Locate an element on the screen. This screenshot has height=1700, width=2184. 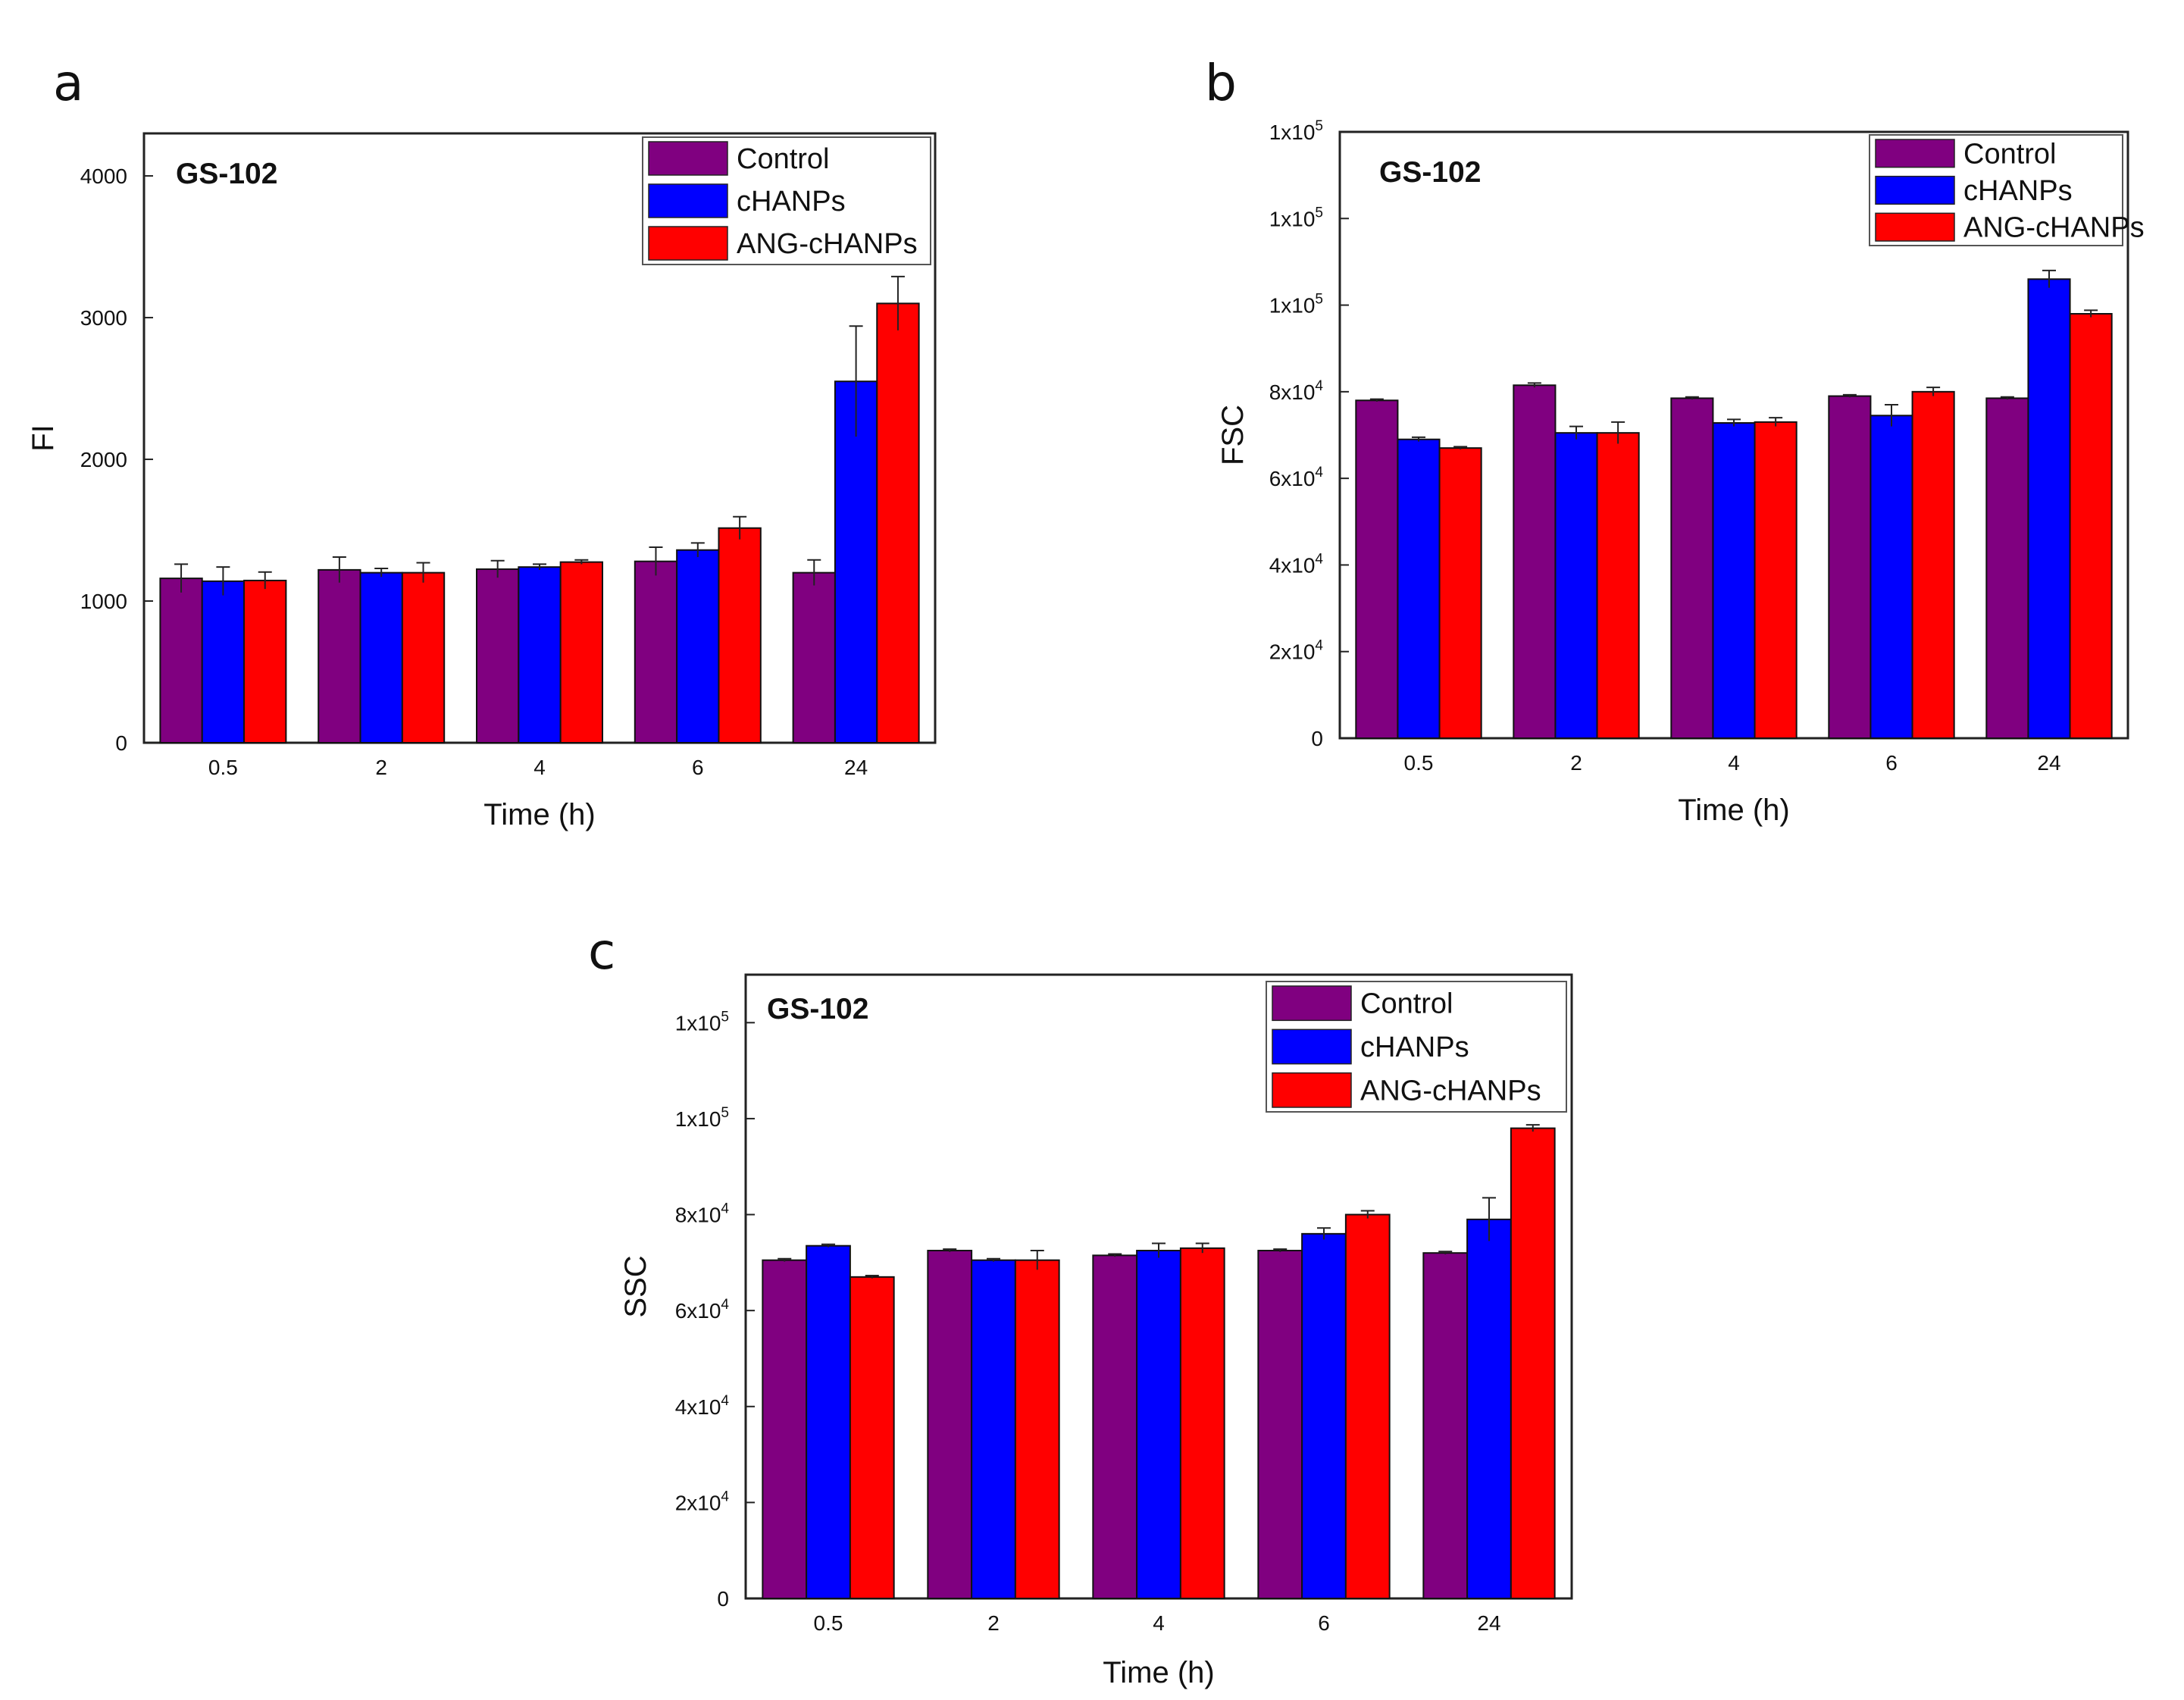
panel-letter-c: c is located at coordinates (601, 951).